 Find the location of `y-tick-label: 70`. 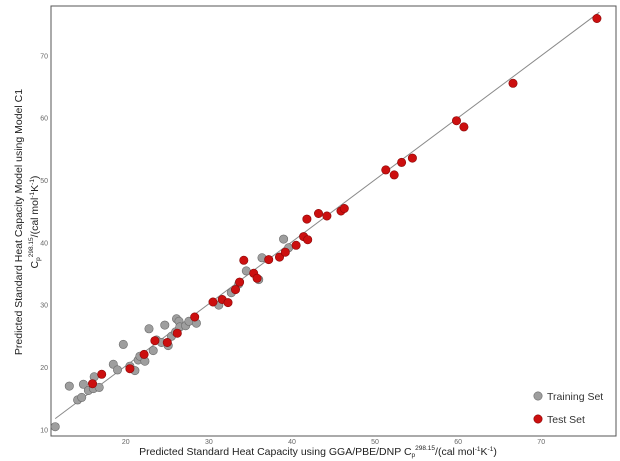

y-tick-label: 70 is located at coordinates (44, 56).